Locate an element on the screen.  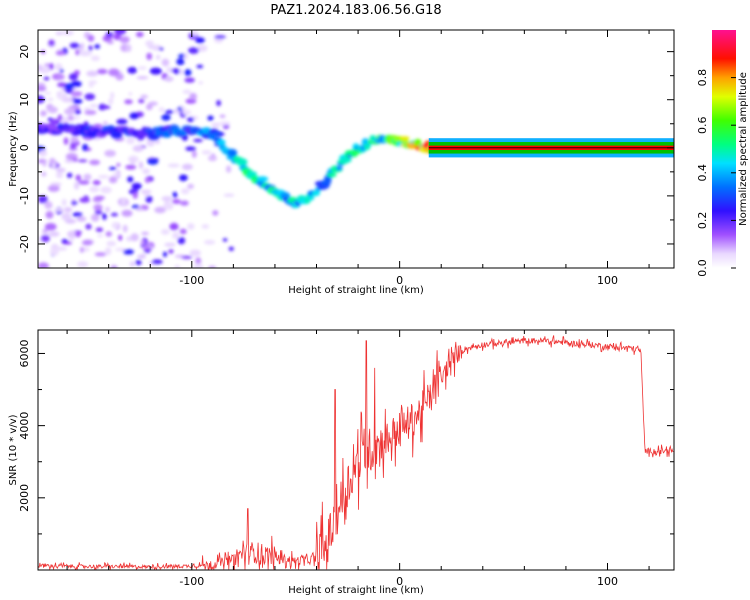
spectrogram-ridge-cells is located at coordinates (239, 166).